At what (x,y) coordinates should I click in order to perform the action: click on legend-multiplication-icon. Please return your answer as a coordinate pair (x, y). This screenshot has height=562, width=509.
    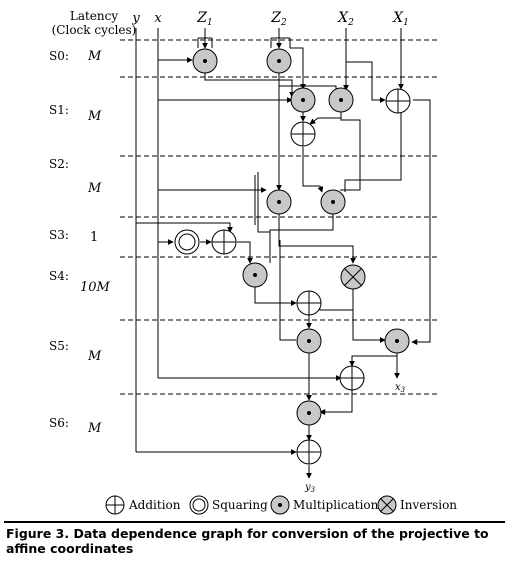
    Looking at the image, I should click on (280, 505).